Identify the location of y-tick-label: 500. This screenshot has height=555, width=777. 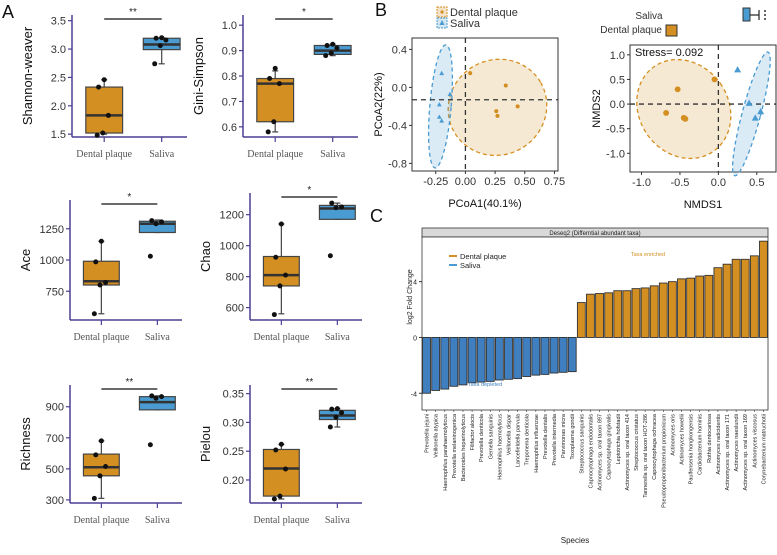
(55, 470).